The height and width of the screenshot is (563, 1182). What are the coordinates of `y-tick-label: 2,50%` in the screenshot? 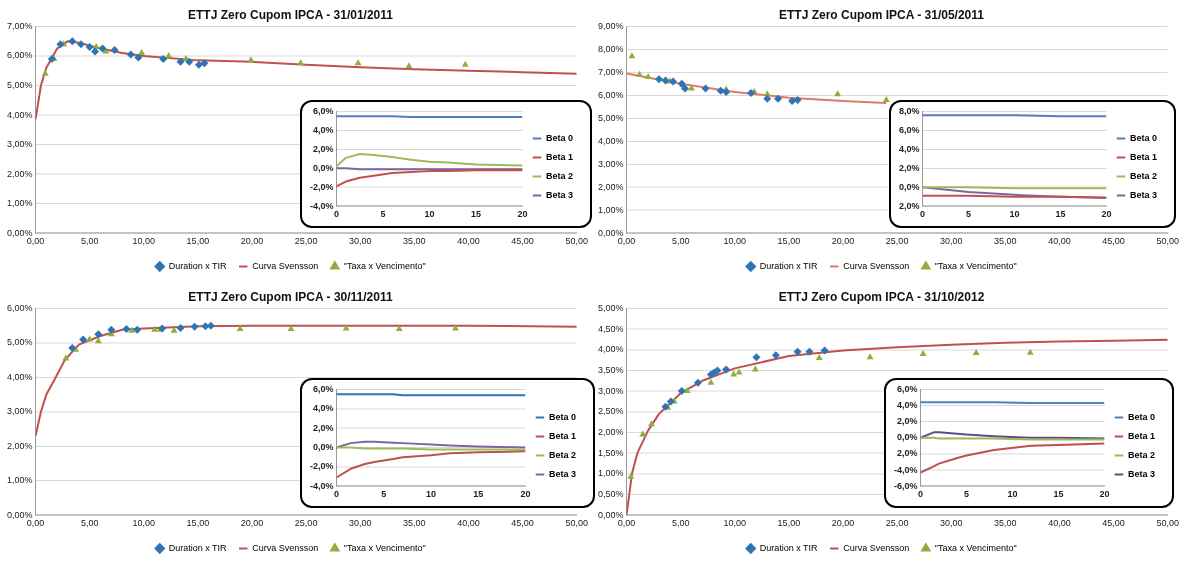 It's located at (610, 411).